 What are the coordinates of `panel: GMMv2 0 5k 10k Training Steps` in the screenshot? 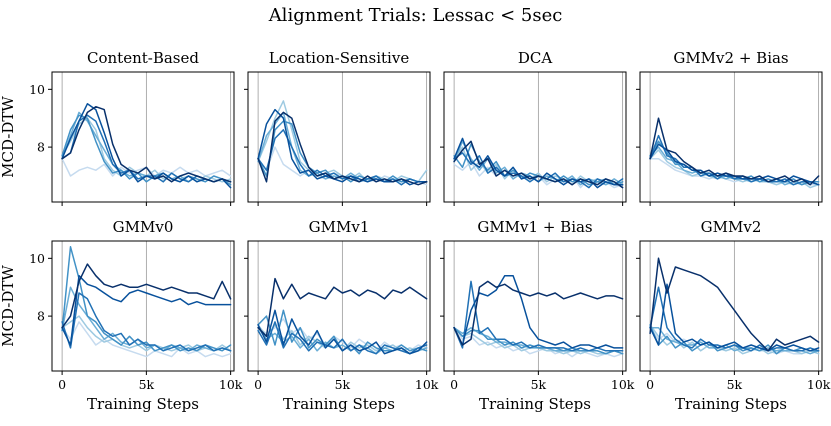 It's located at (733, 315).